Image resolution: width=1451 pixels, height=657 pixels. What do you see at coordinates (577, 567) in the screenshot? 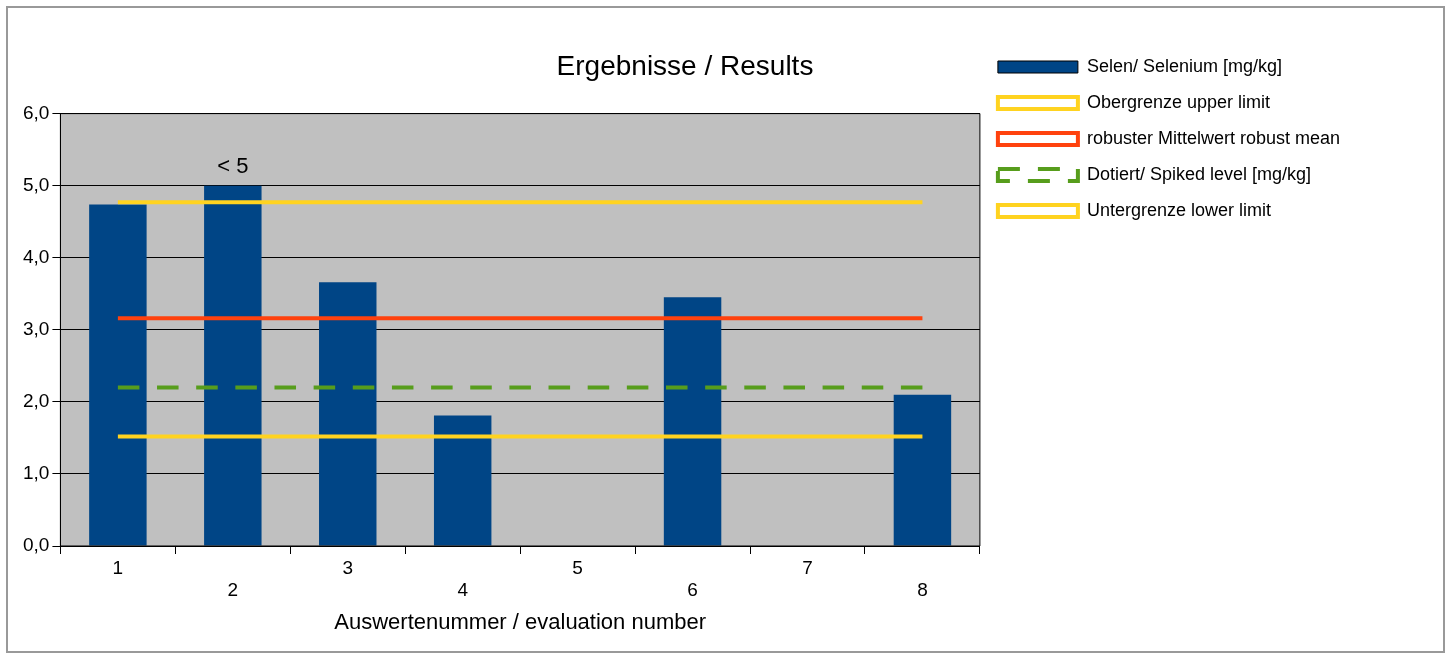
I see `x-tick-label: 5` at bounding box center [577, 567].